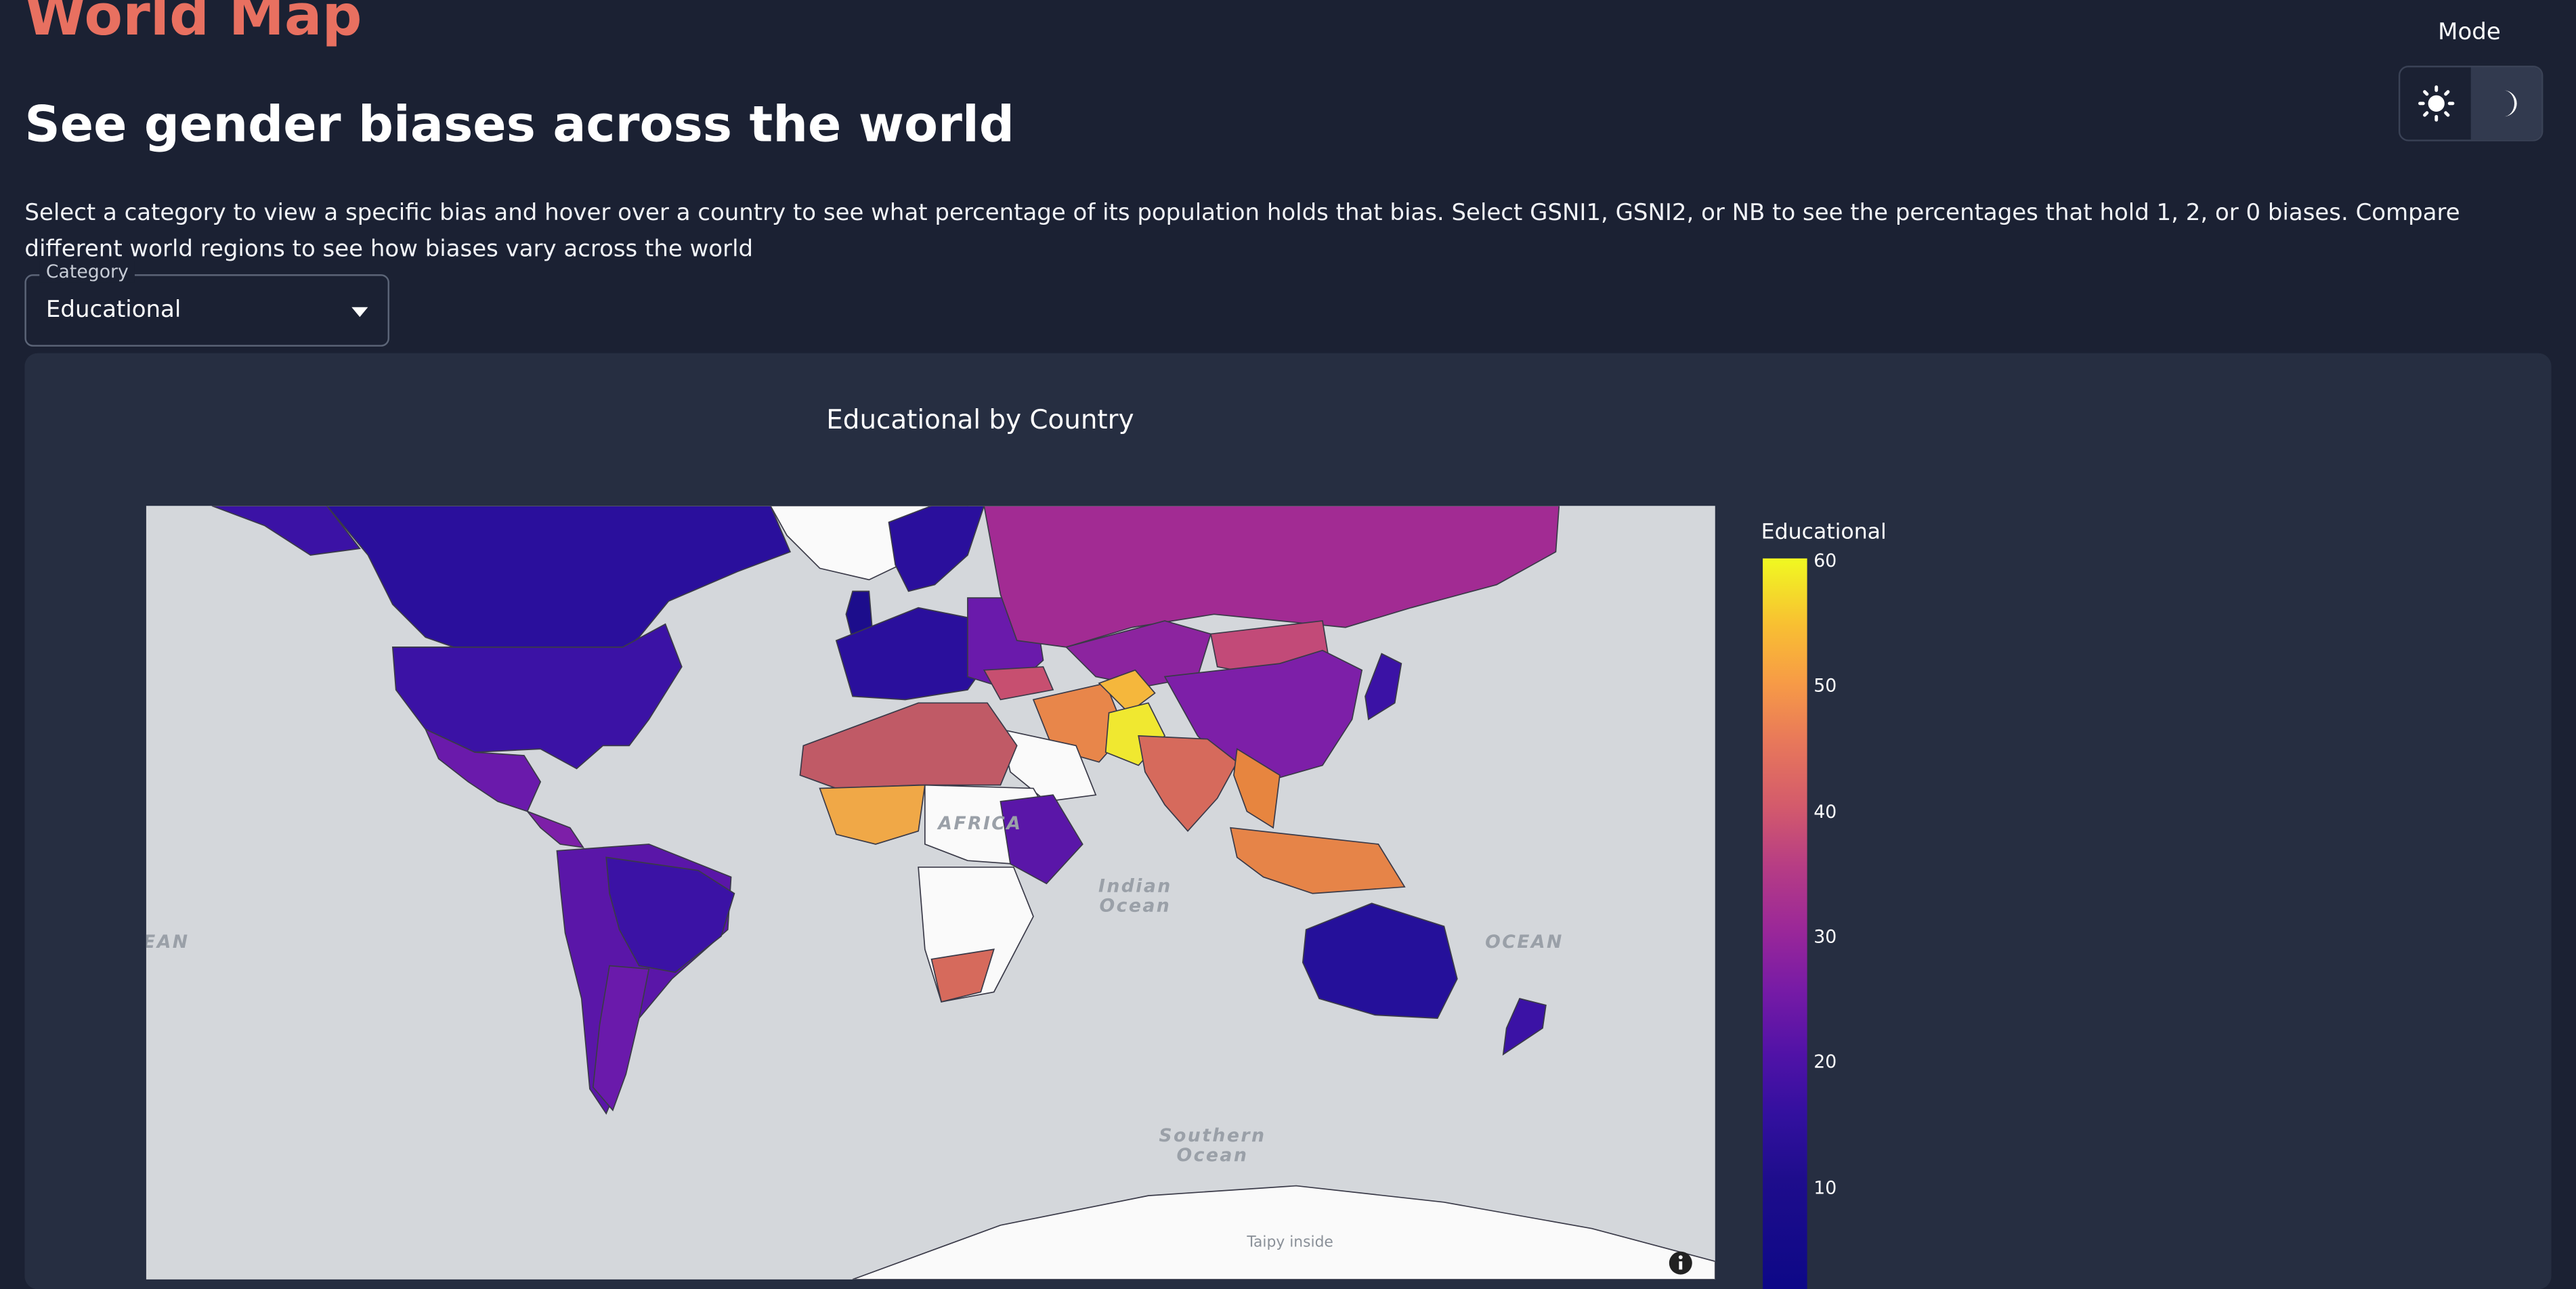 This screenshot has height=1289, width=2576. What do you see at coordinates (1283, 1233) in the screenshot?
I see `antarctica-shape` at bounding box center [1283, 1233].